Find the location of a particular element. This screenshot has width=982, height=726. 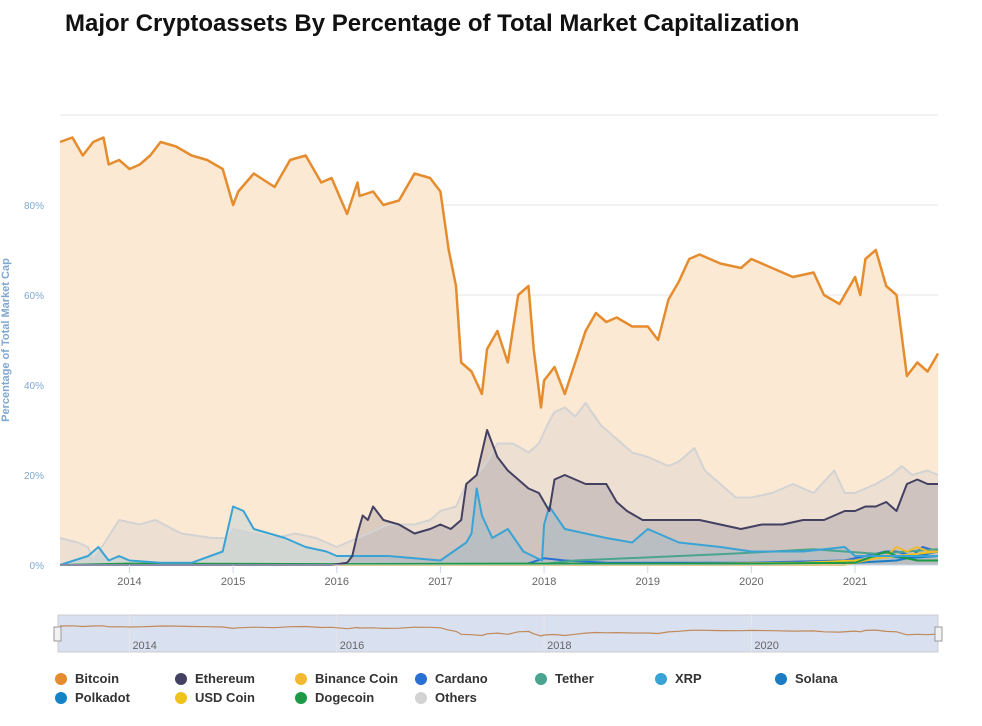

y-tick-label: 80% is located at coordinates (34, 206).